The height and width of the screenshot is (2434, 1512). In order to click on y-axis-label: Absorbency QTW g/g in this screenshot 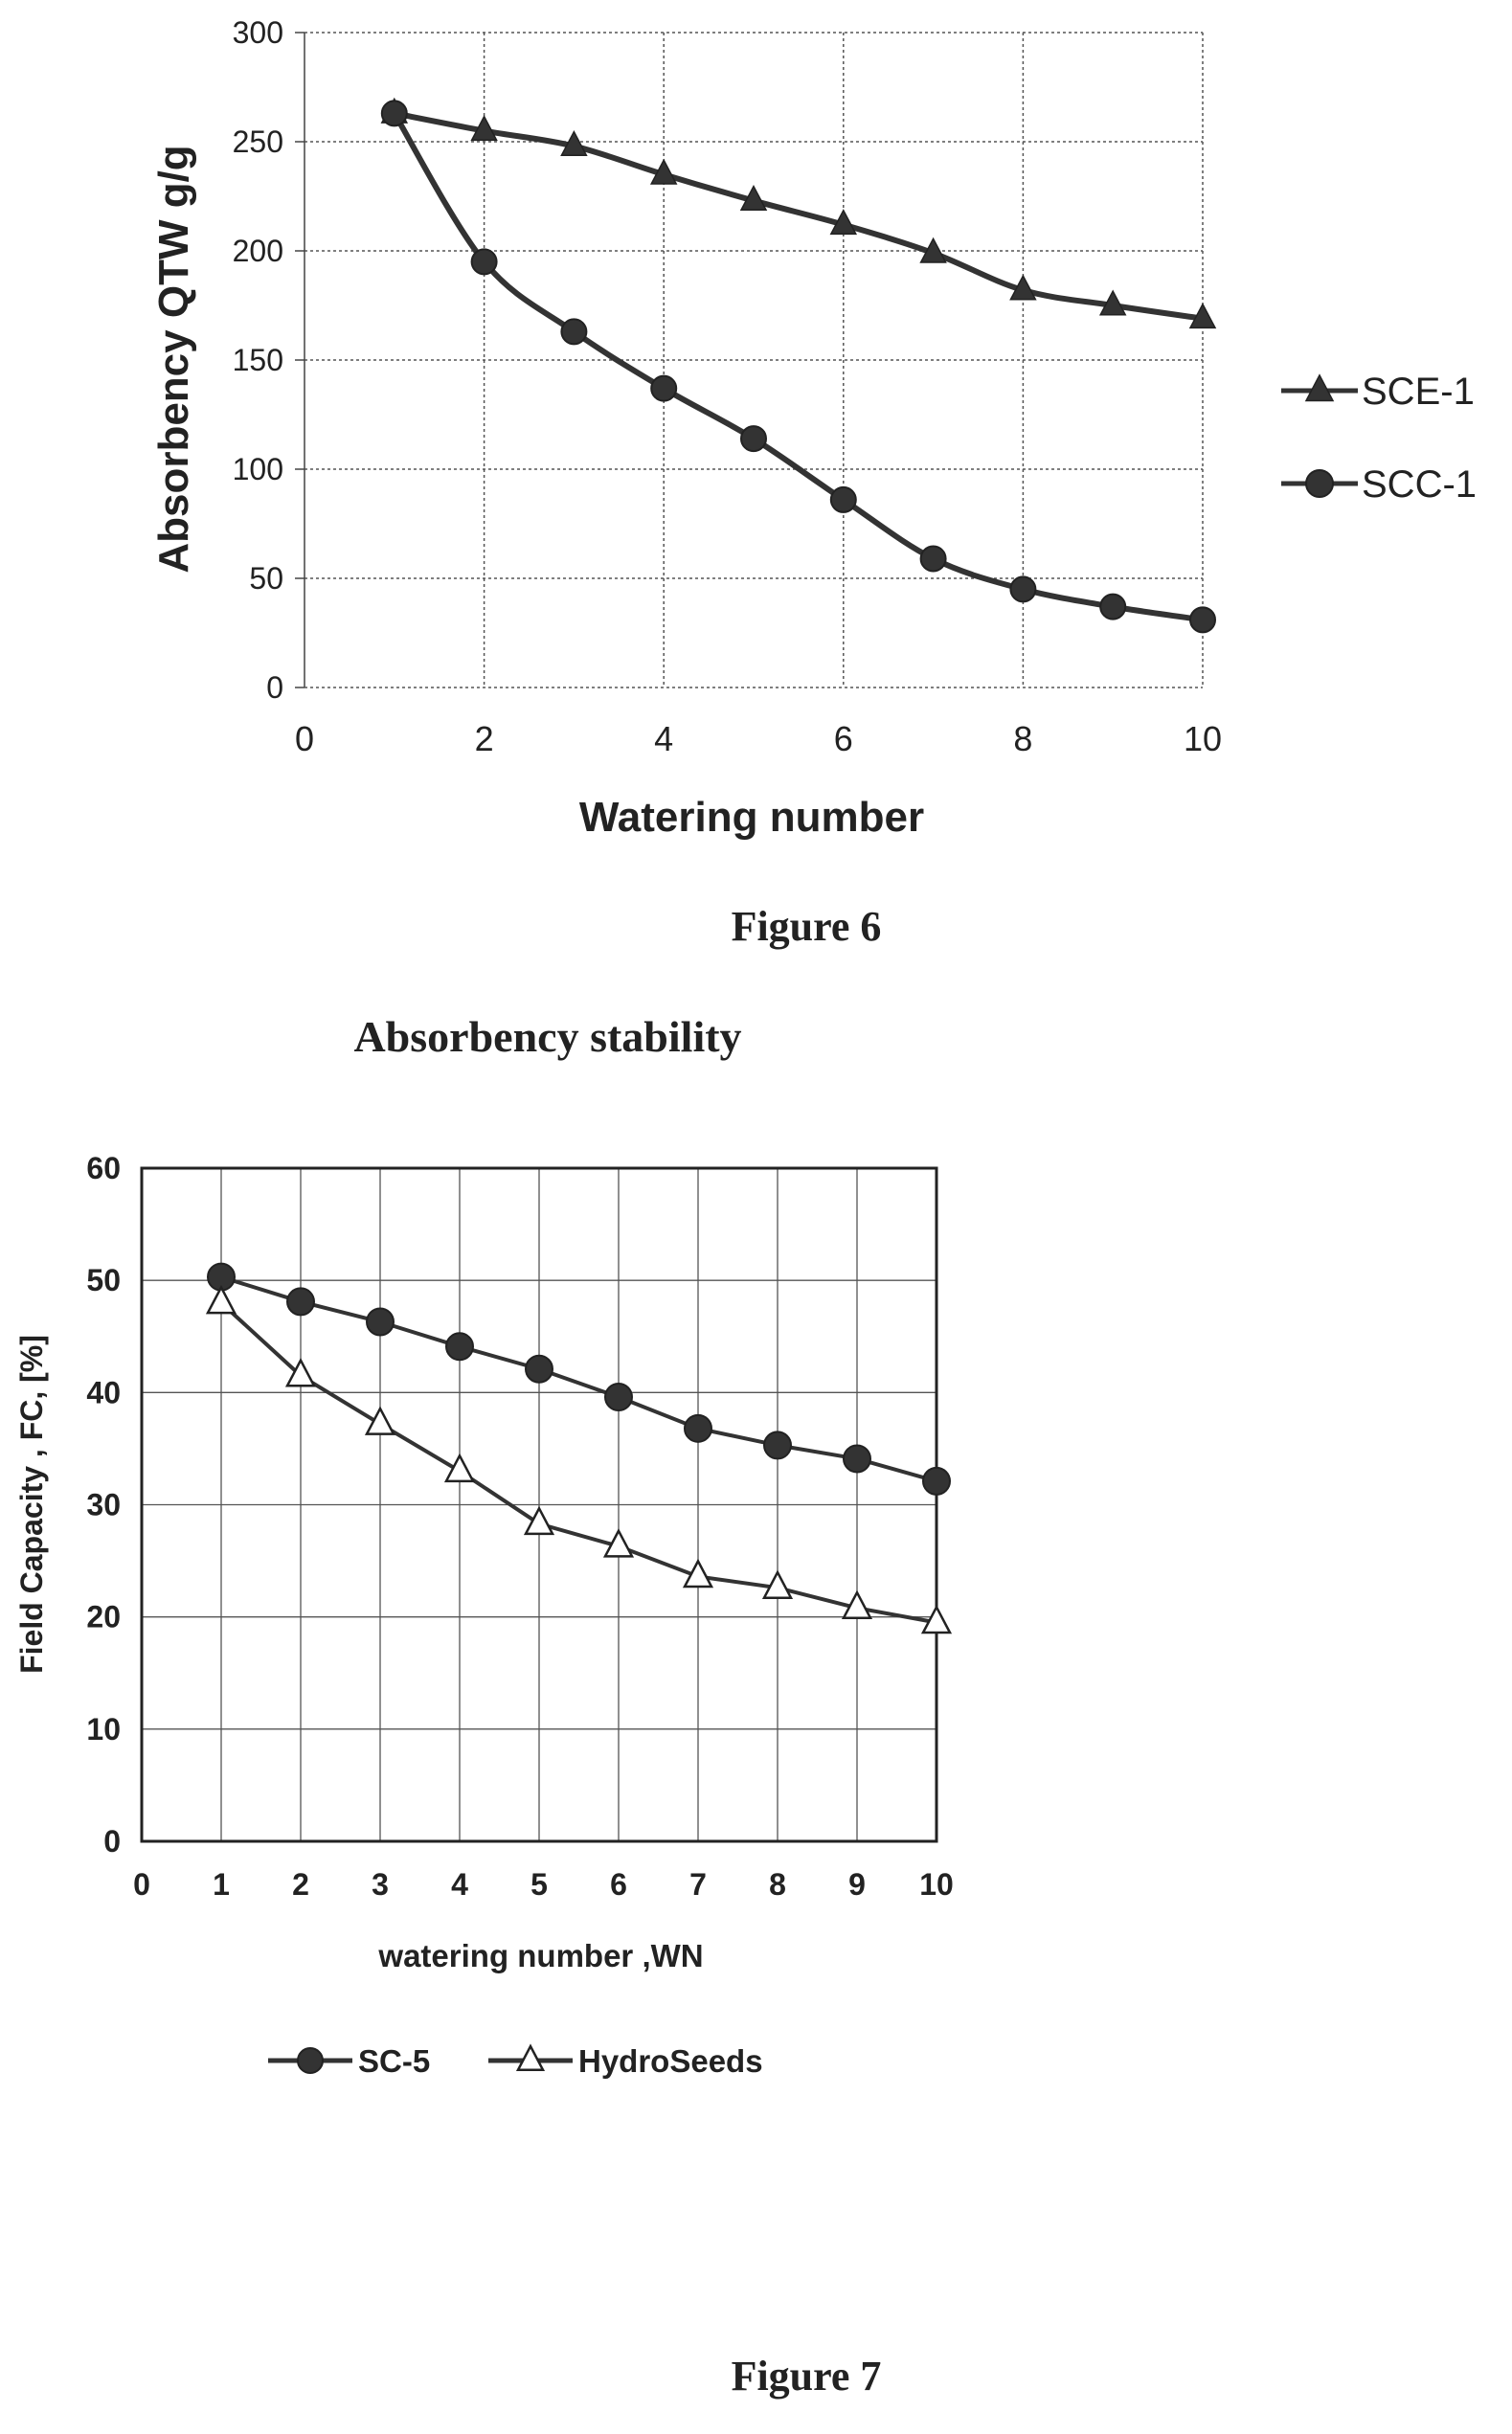, I will do `click(173, 359)`.